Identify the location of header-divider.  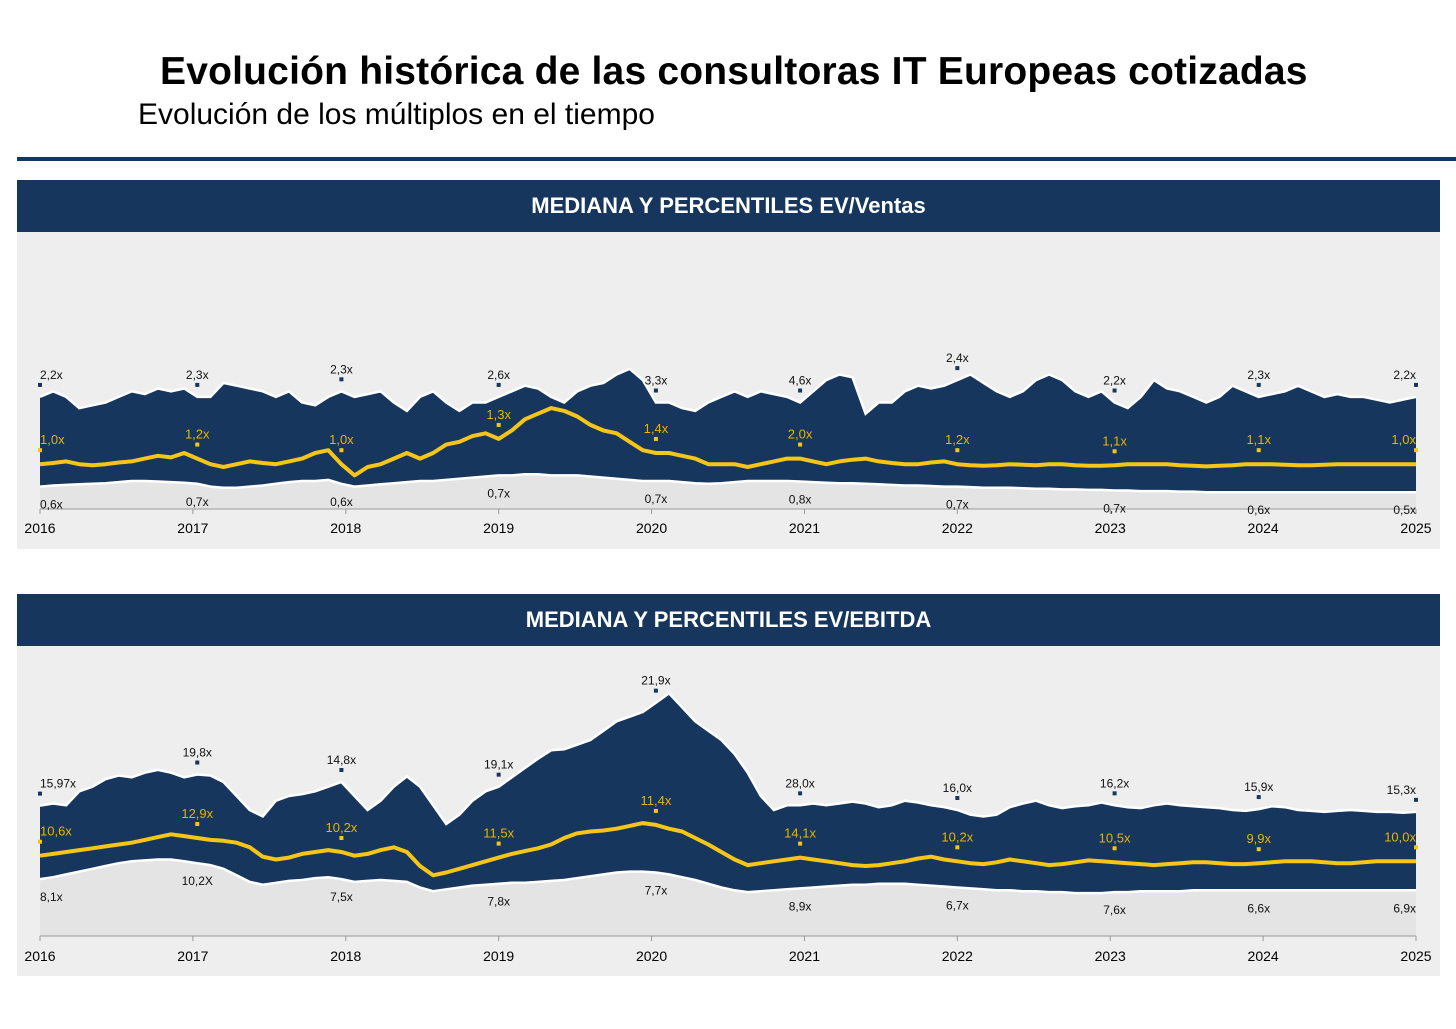
(736, 159).